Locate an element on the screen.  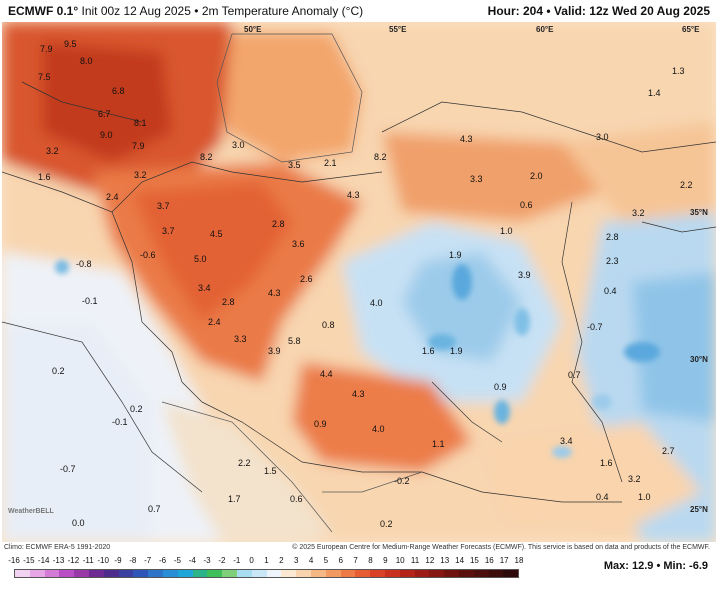
value-label: 1.5 is located at coordinates (270, 471).